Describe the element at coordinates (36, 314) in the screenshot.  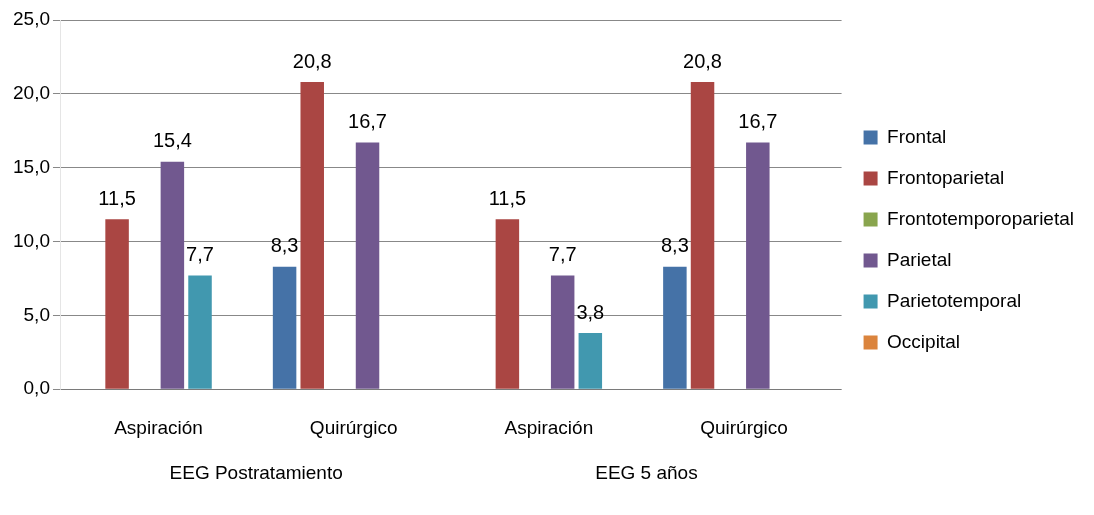
I see `y-tick-label: 5,0` at that location.